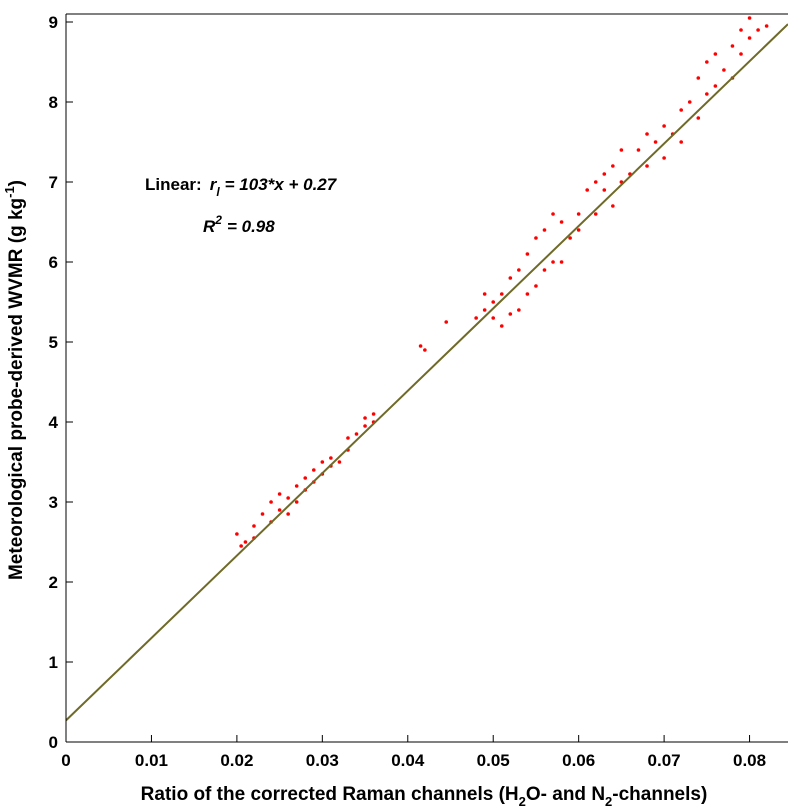  Describe the element at coordinates (218, 220) in the screenshot. I see `r2-lhs-sup: 2` at that location.